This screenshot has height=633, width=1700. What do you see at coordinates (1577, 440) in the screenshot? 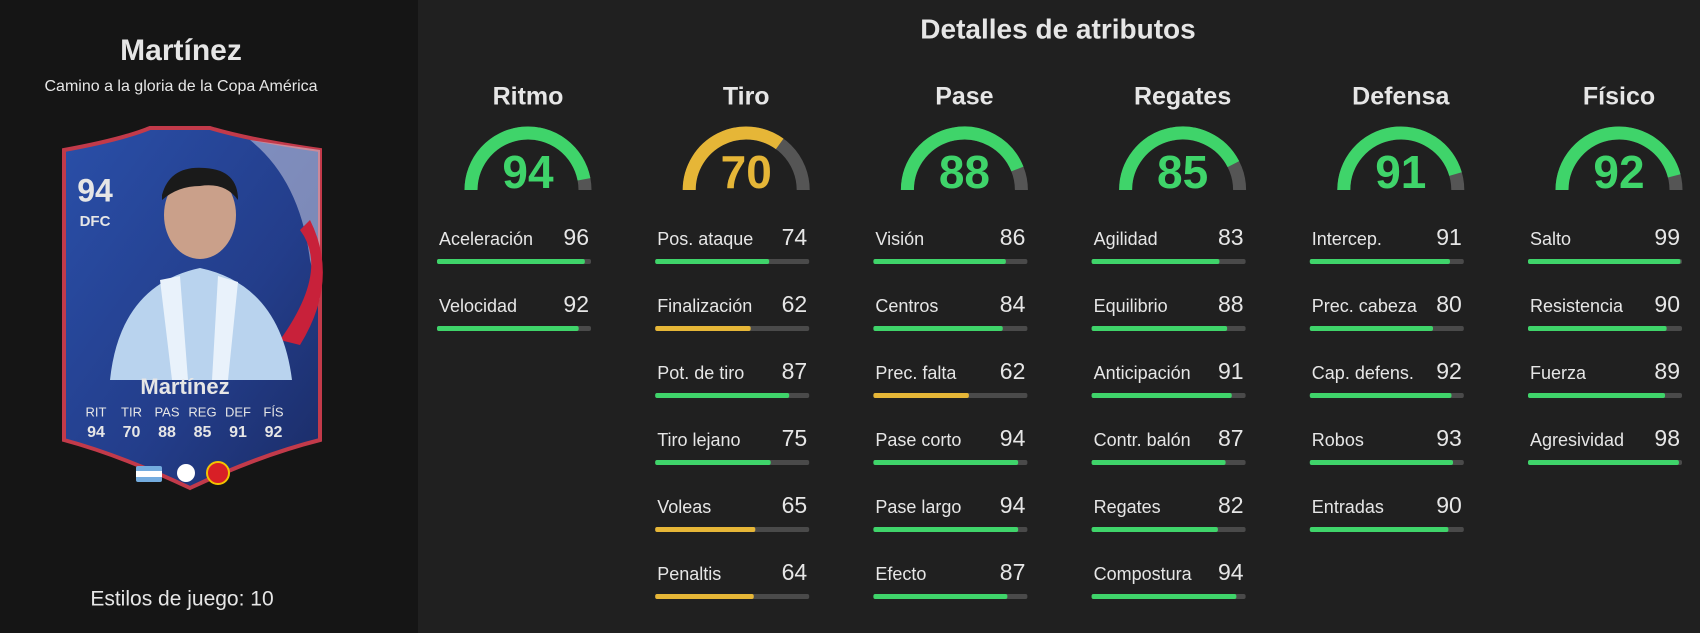
I see `attribute-name: Agresividad` at bounding box center [1577, 440].